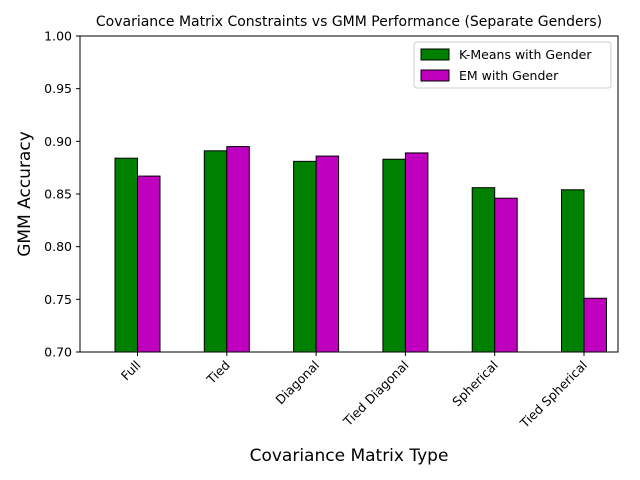 The height and width of the screenshot is (480, 640). I want to click on x-tick-label: Full, so click(131, 371).